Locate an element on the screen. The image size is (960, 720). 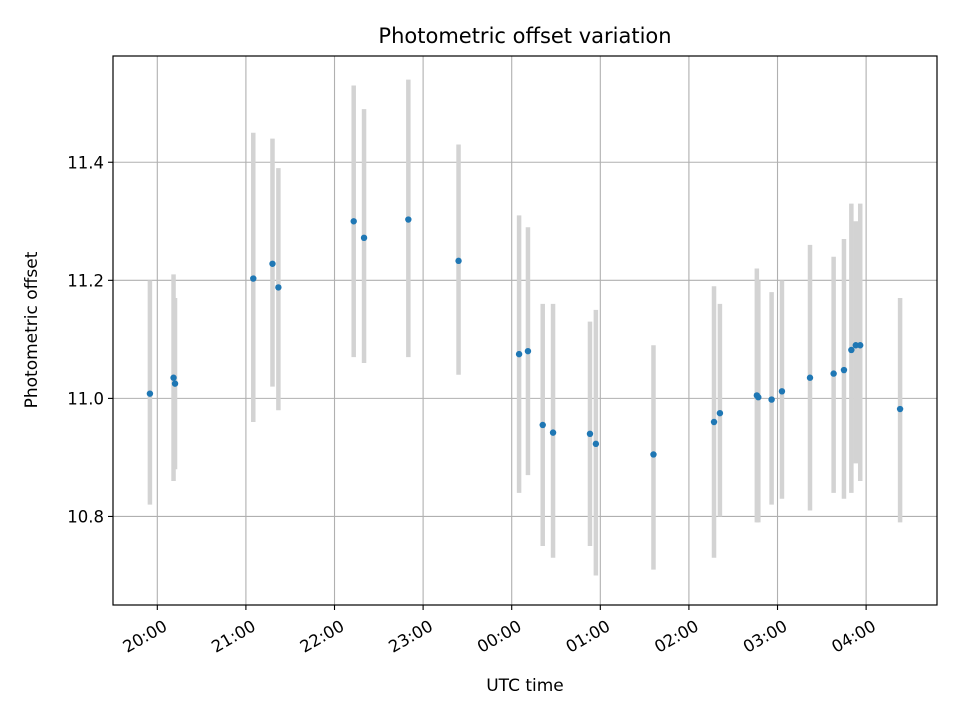
y-tick-label: 11.2 is located at coordinates (85, 280).